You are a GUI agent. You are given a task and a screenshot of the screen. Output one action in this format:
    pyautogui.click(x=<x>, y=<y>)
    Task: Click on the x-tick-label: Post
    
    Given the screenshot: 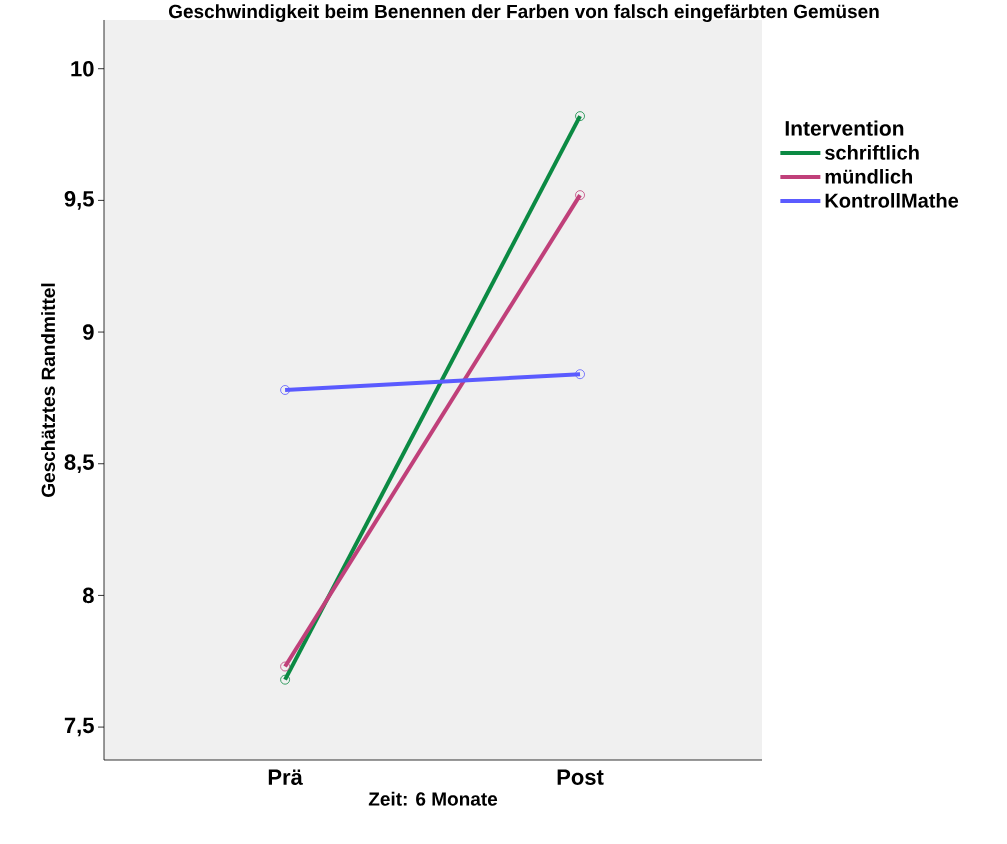 What is the action you would take?
    pyautogui.click(x=580, y=777)
    